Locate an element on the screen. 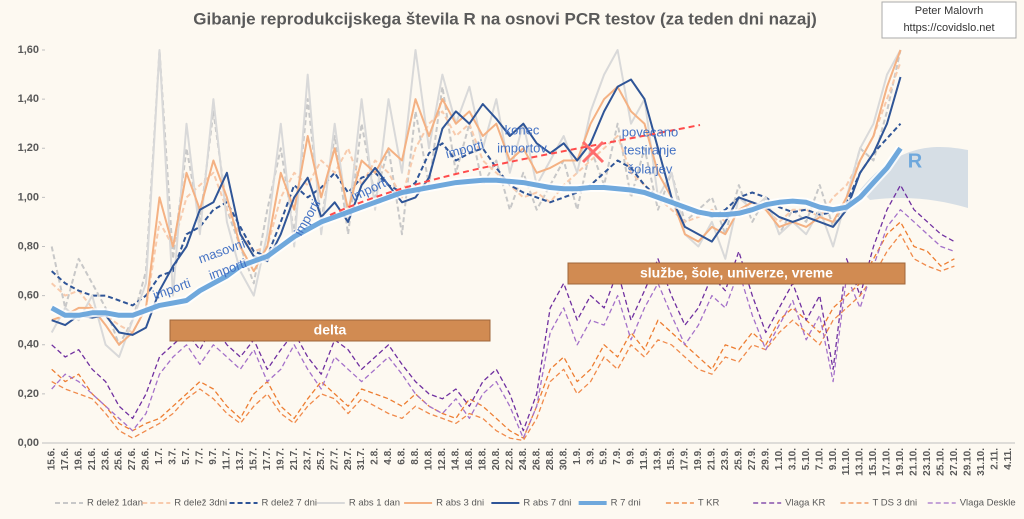 The height and width of the screenshot is (519, 1024). x-tick-label: 7.9. is located at coordinates (617, 456).